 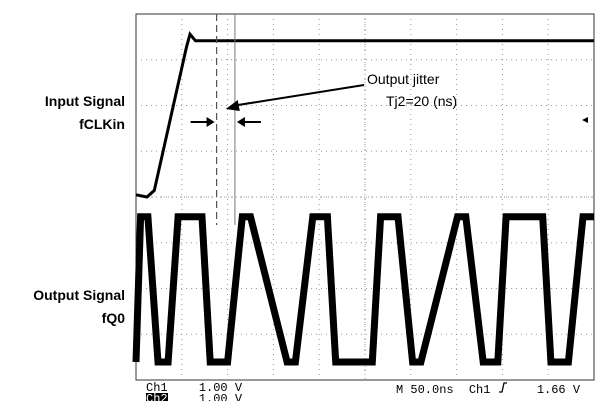 I want to click on ch1-scale: 1.00 V, so click(x=220, y=388).